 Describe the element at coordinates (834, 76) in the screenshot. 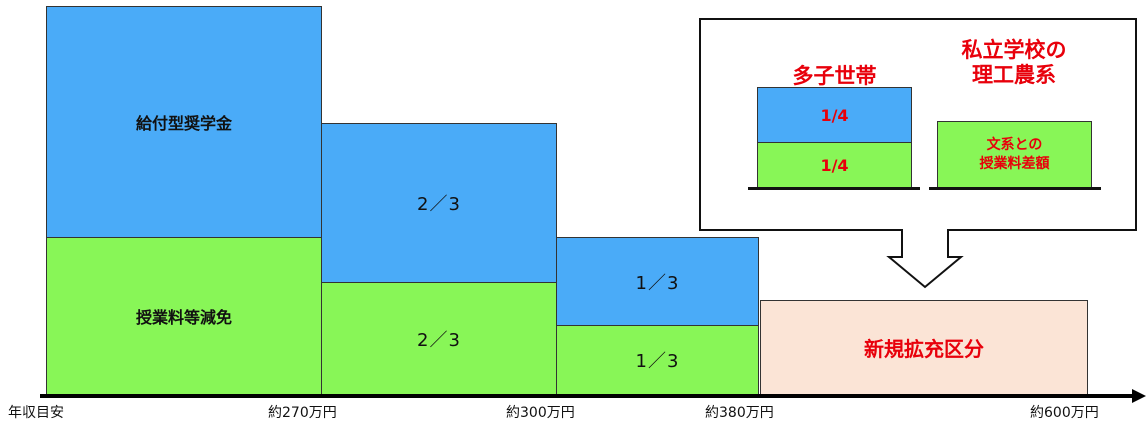

I see `multi-child-title: 多子世帯` at that location.